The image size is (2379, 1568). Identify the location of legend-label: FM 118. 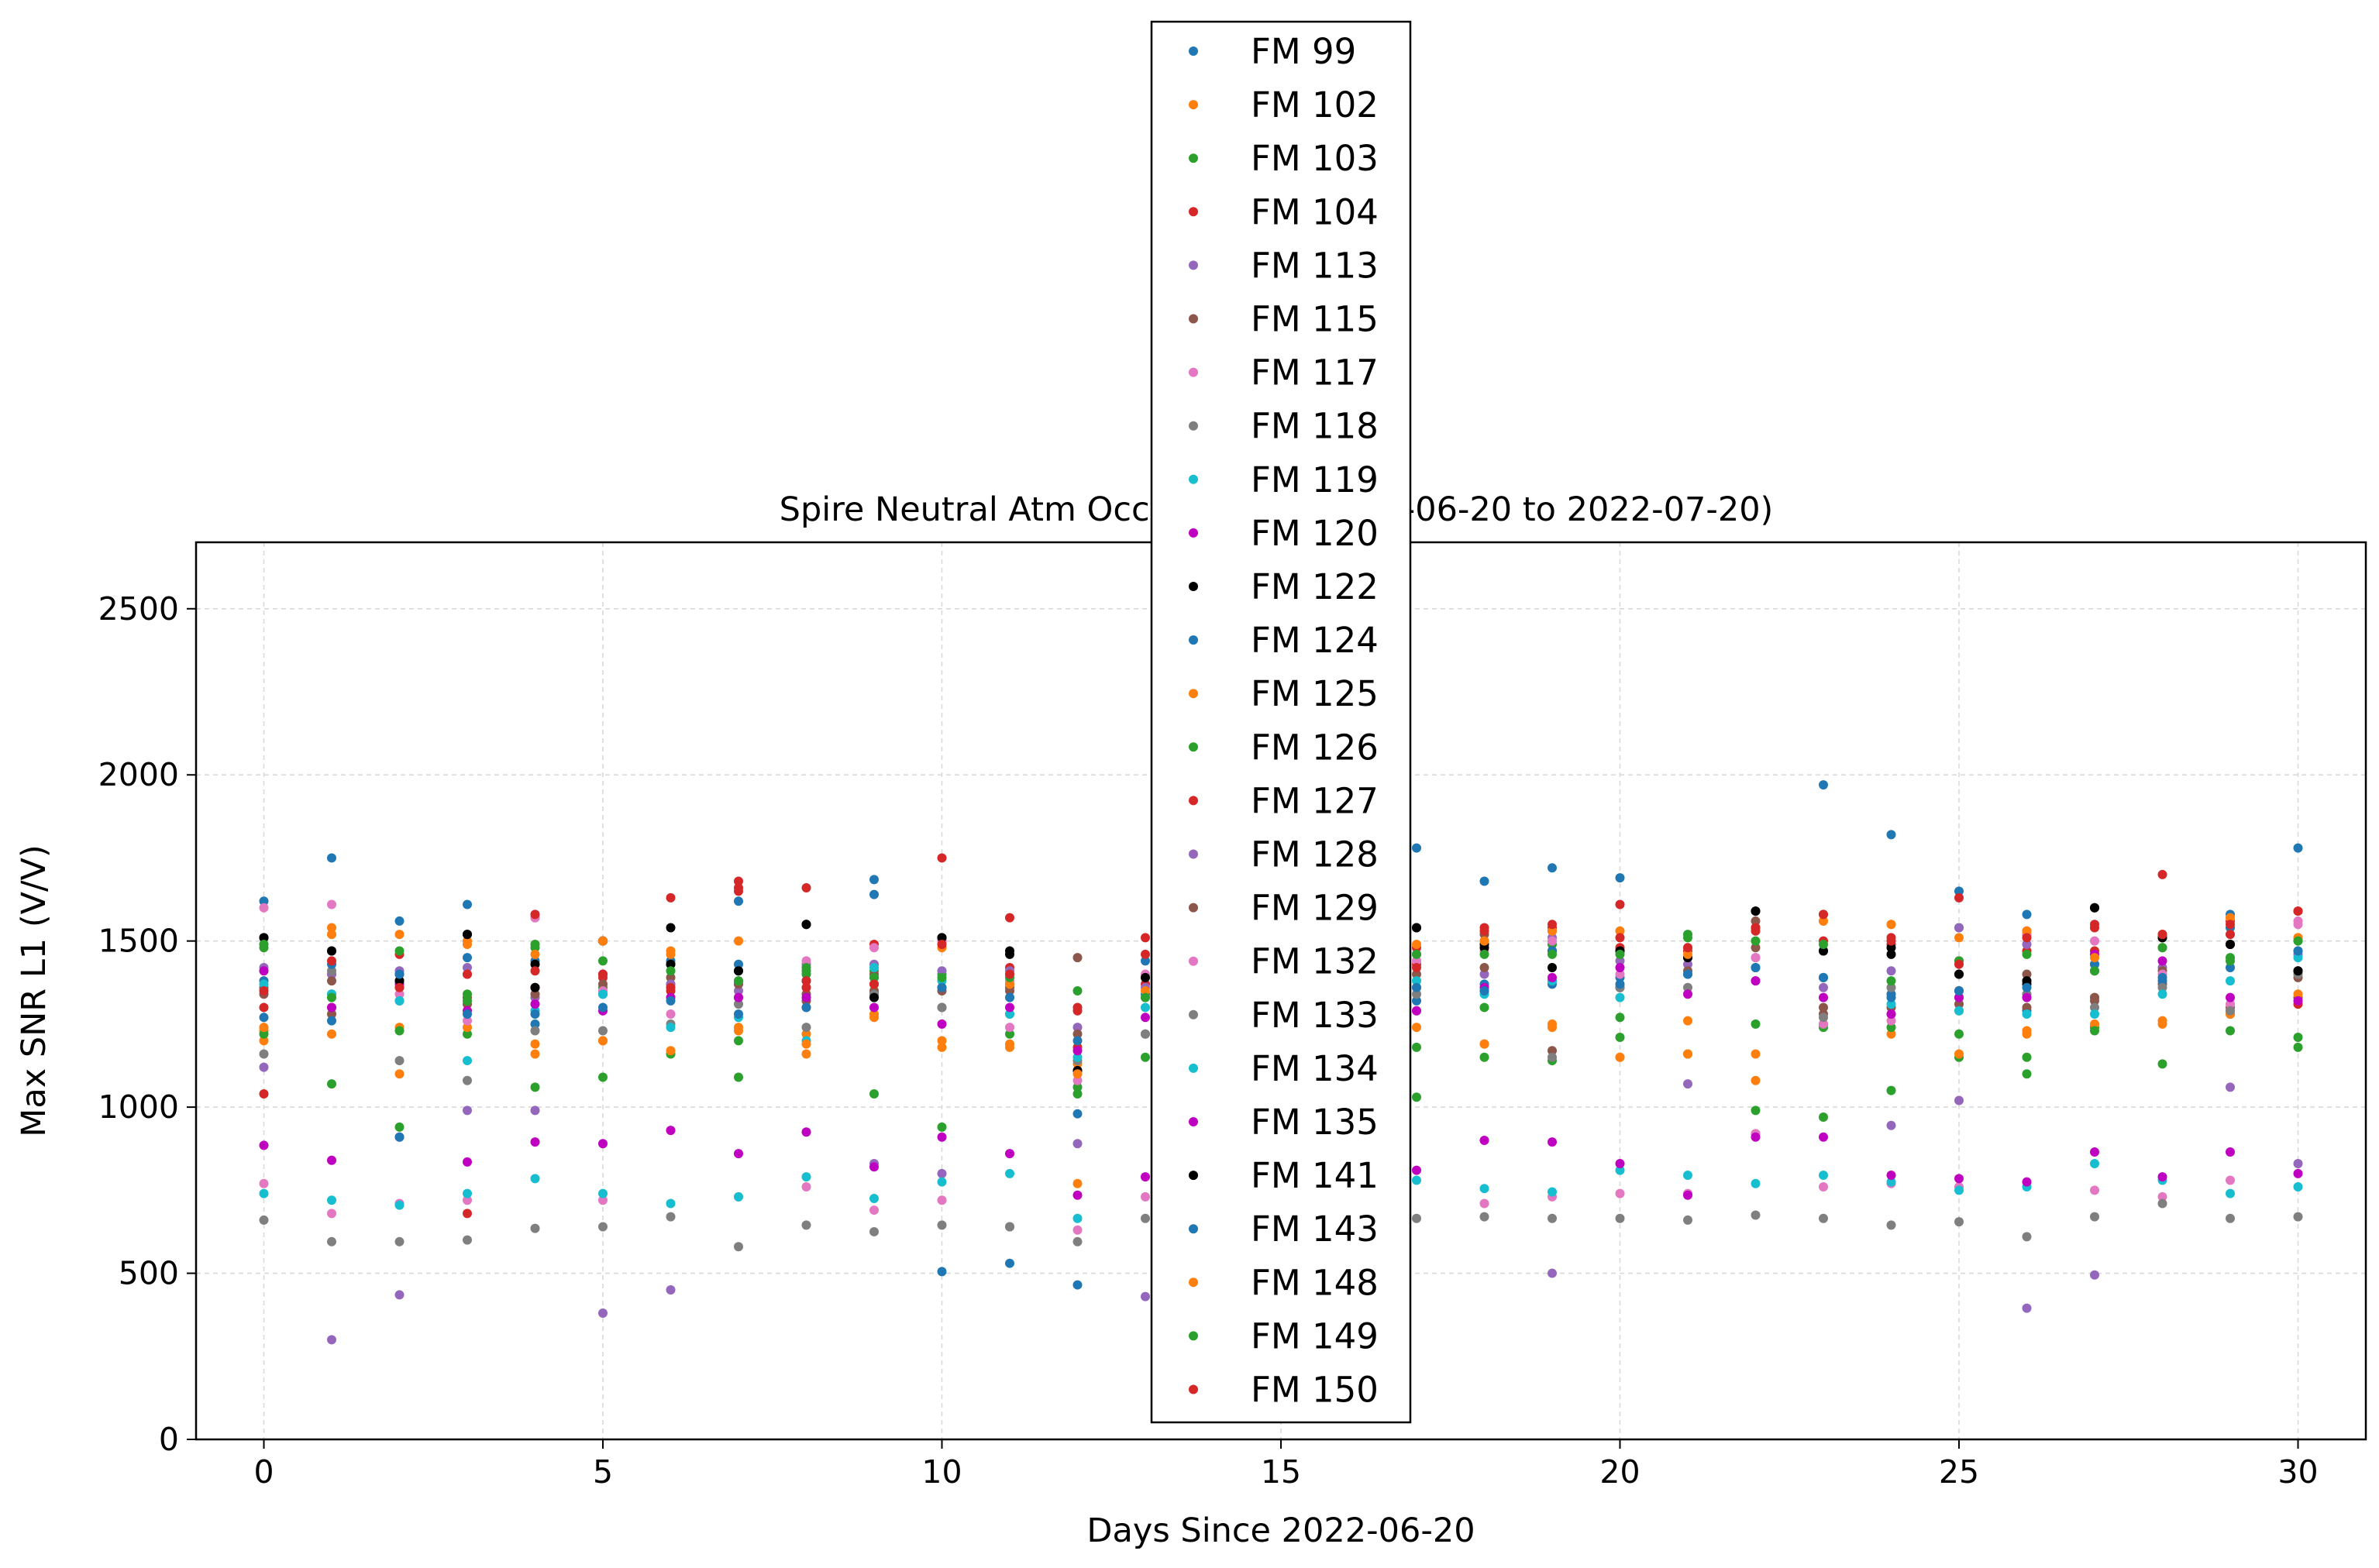
(1315, 426).